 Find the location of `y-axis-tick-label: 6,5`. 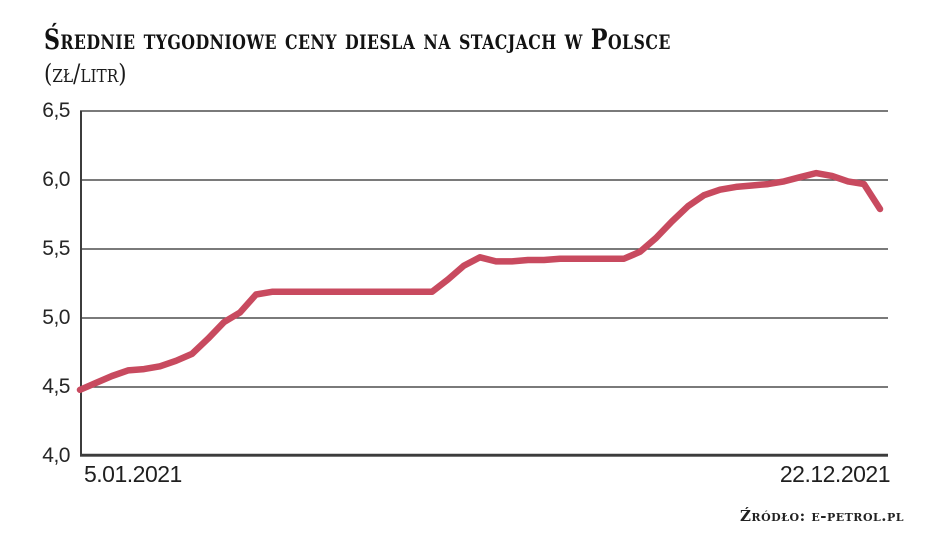

y-axis-tick-label: 6,5 is located at coordinates (56, 110).